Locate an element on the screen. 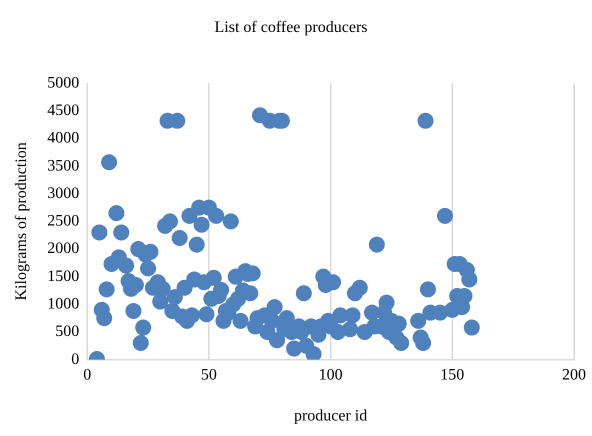 The image size is (592, 436). y-tick-label: 2500 is located at coordinates (63, 221).